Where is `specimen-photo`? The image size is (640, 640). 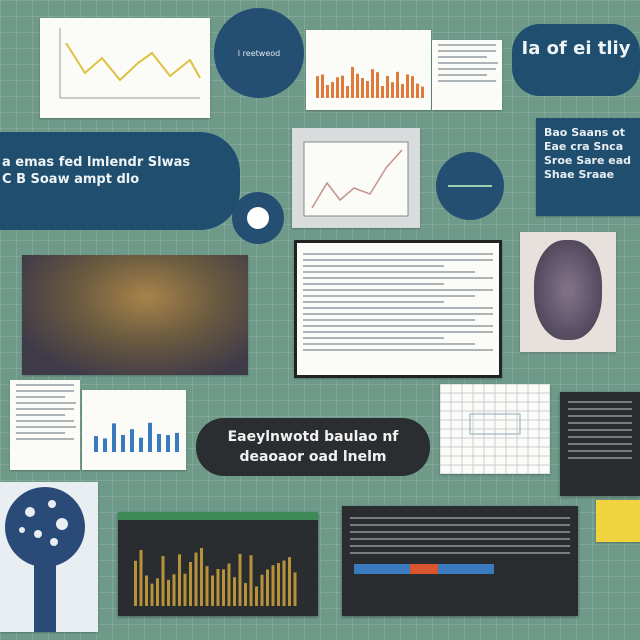 specimen-photo is located at coordinates (568, 292).